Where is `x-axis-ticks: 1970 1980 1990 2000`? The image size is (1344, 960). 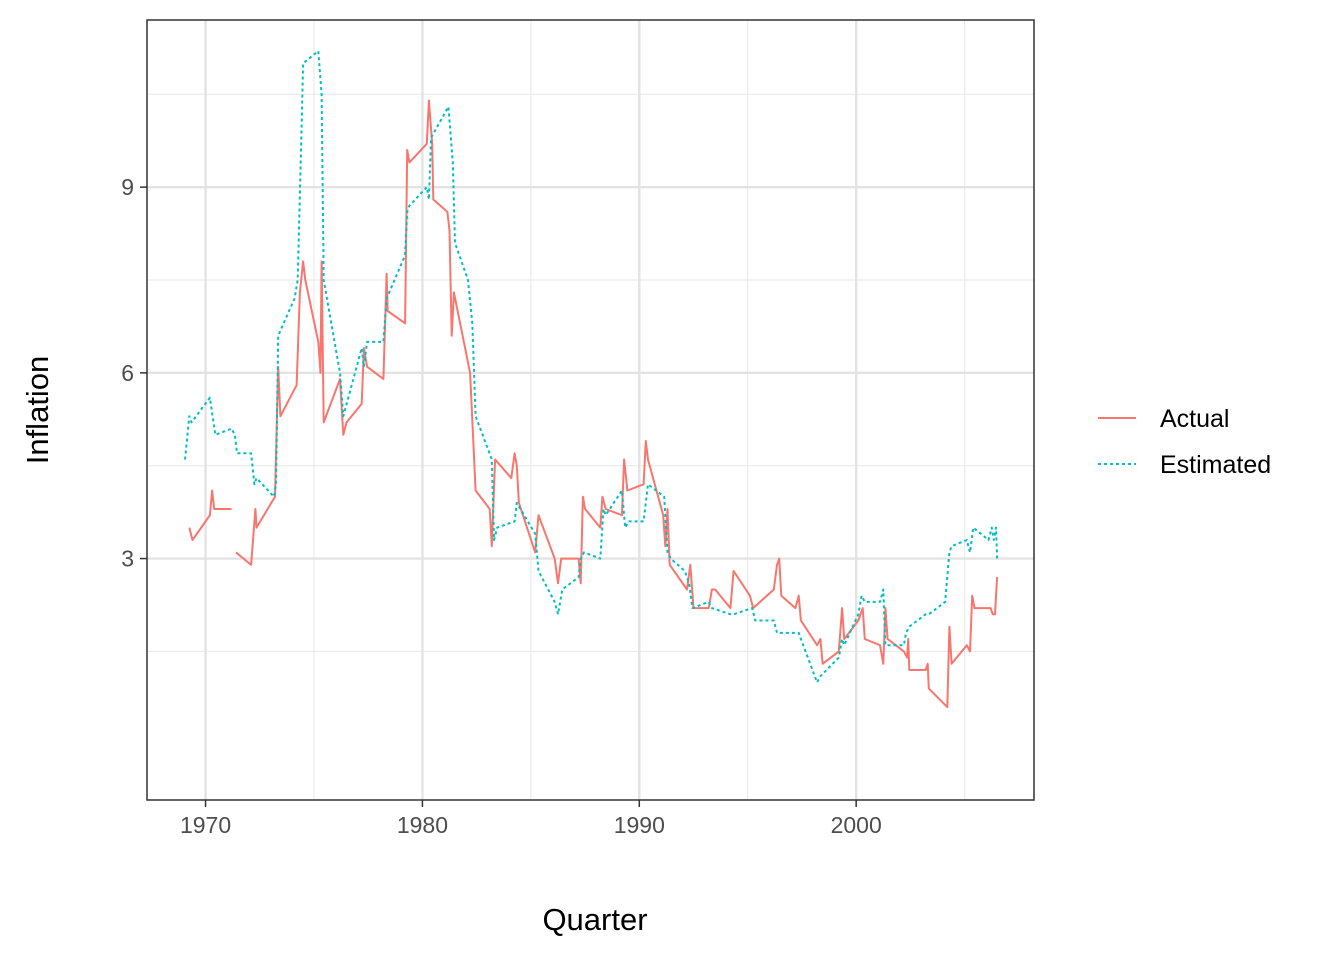
x-axis-ticks: 1970 1980 1990 2000 is located at coordinates (531, 819).